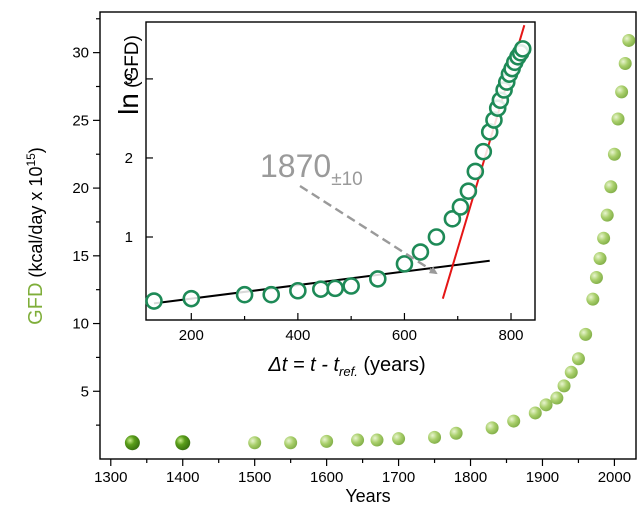  What do you see at coordinates (191, 335) in the screenshot?
I see `inset-x-tick-label: 200` at bounding box center [191, 335].